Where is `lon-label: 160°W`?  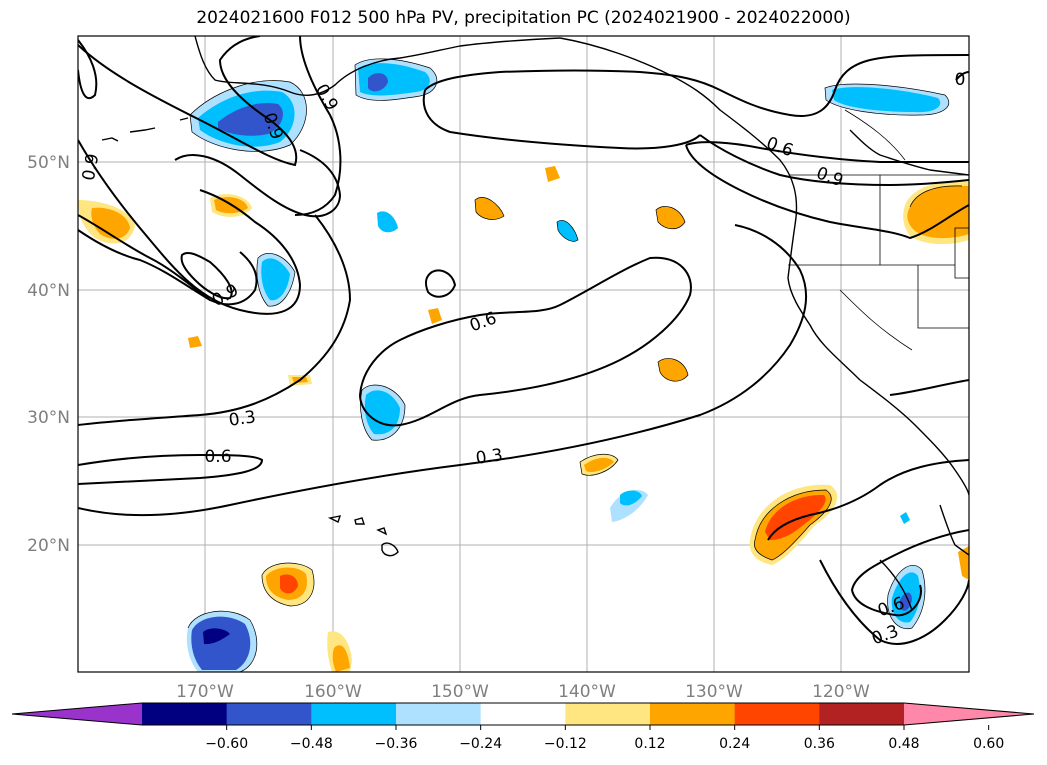
lon-label: 160°W is located at coordinates (333, 692).